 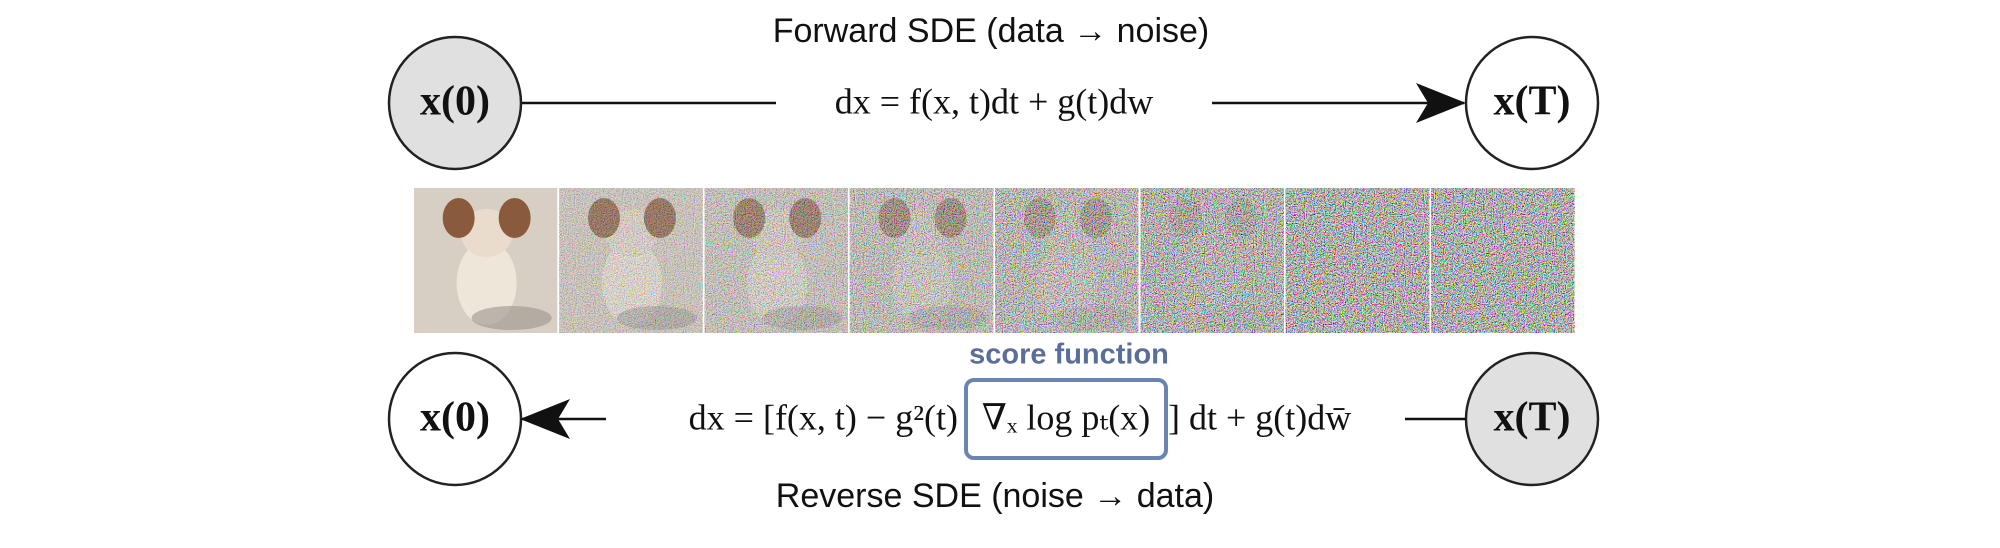 What do you see at coordinates (995, 496) in the screenshot?
I see `reverse-title: Reverse SDE (noise → data)` at bounding box center [995, 496].